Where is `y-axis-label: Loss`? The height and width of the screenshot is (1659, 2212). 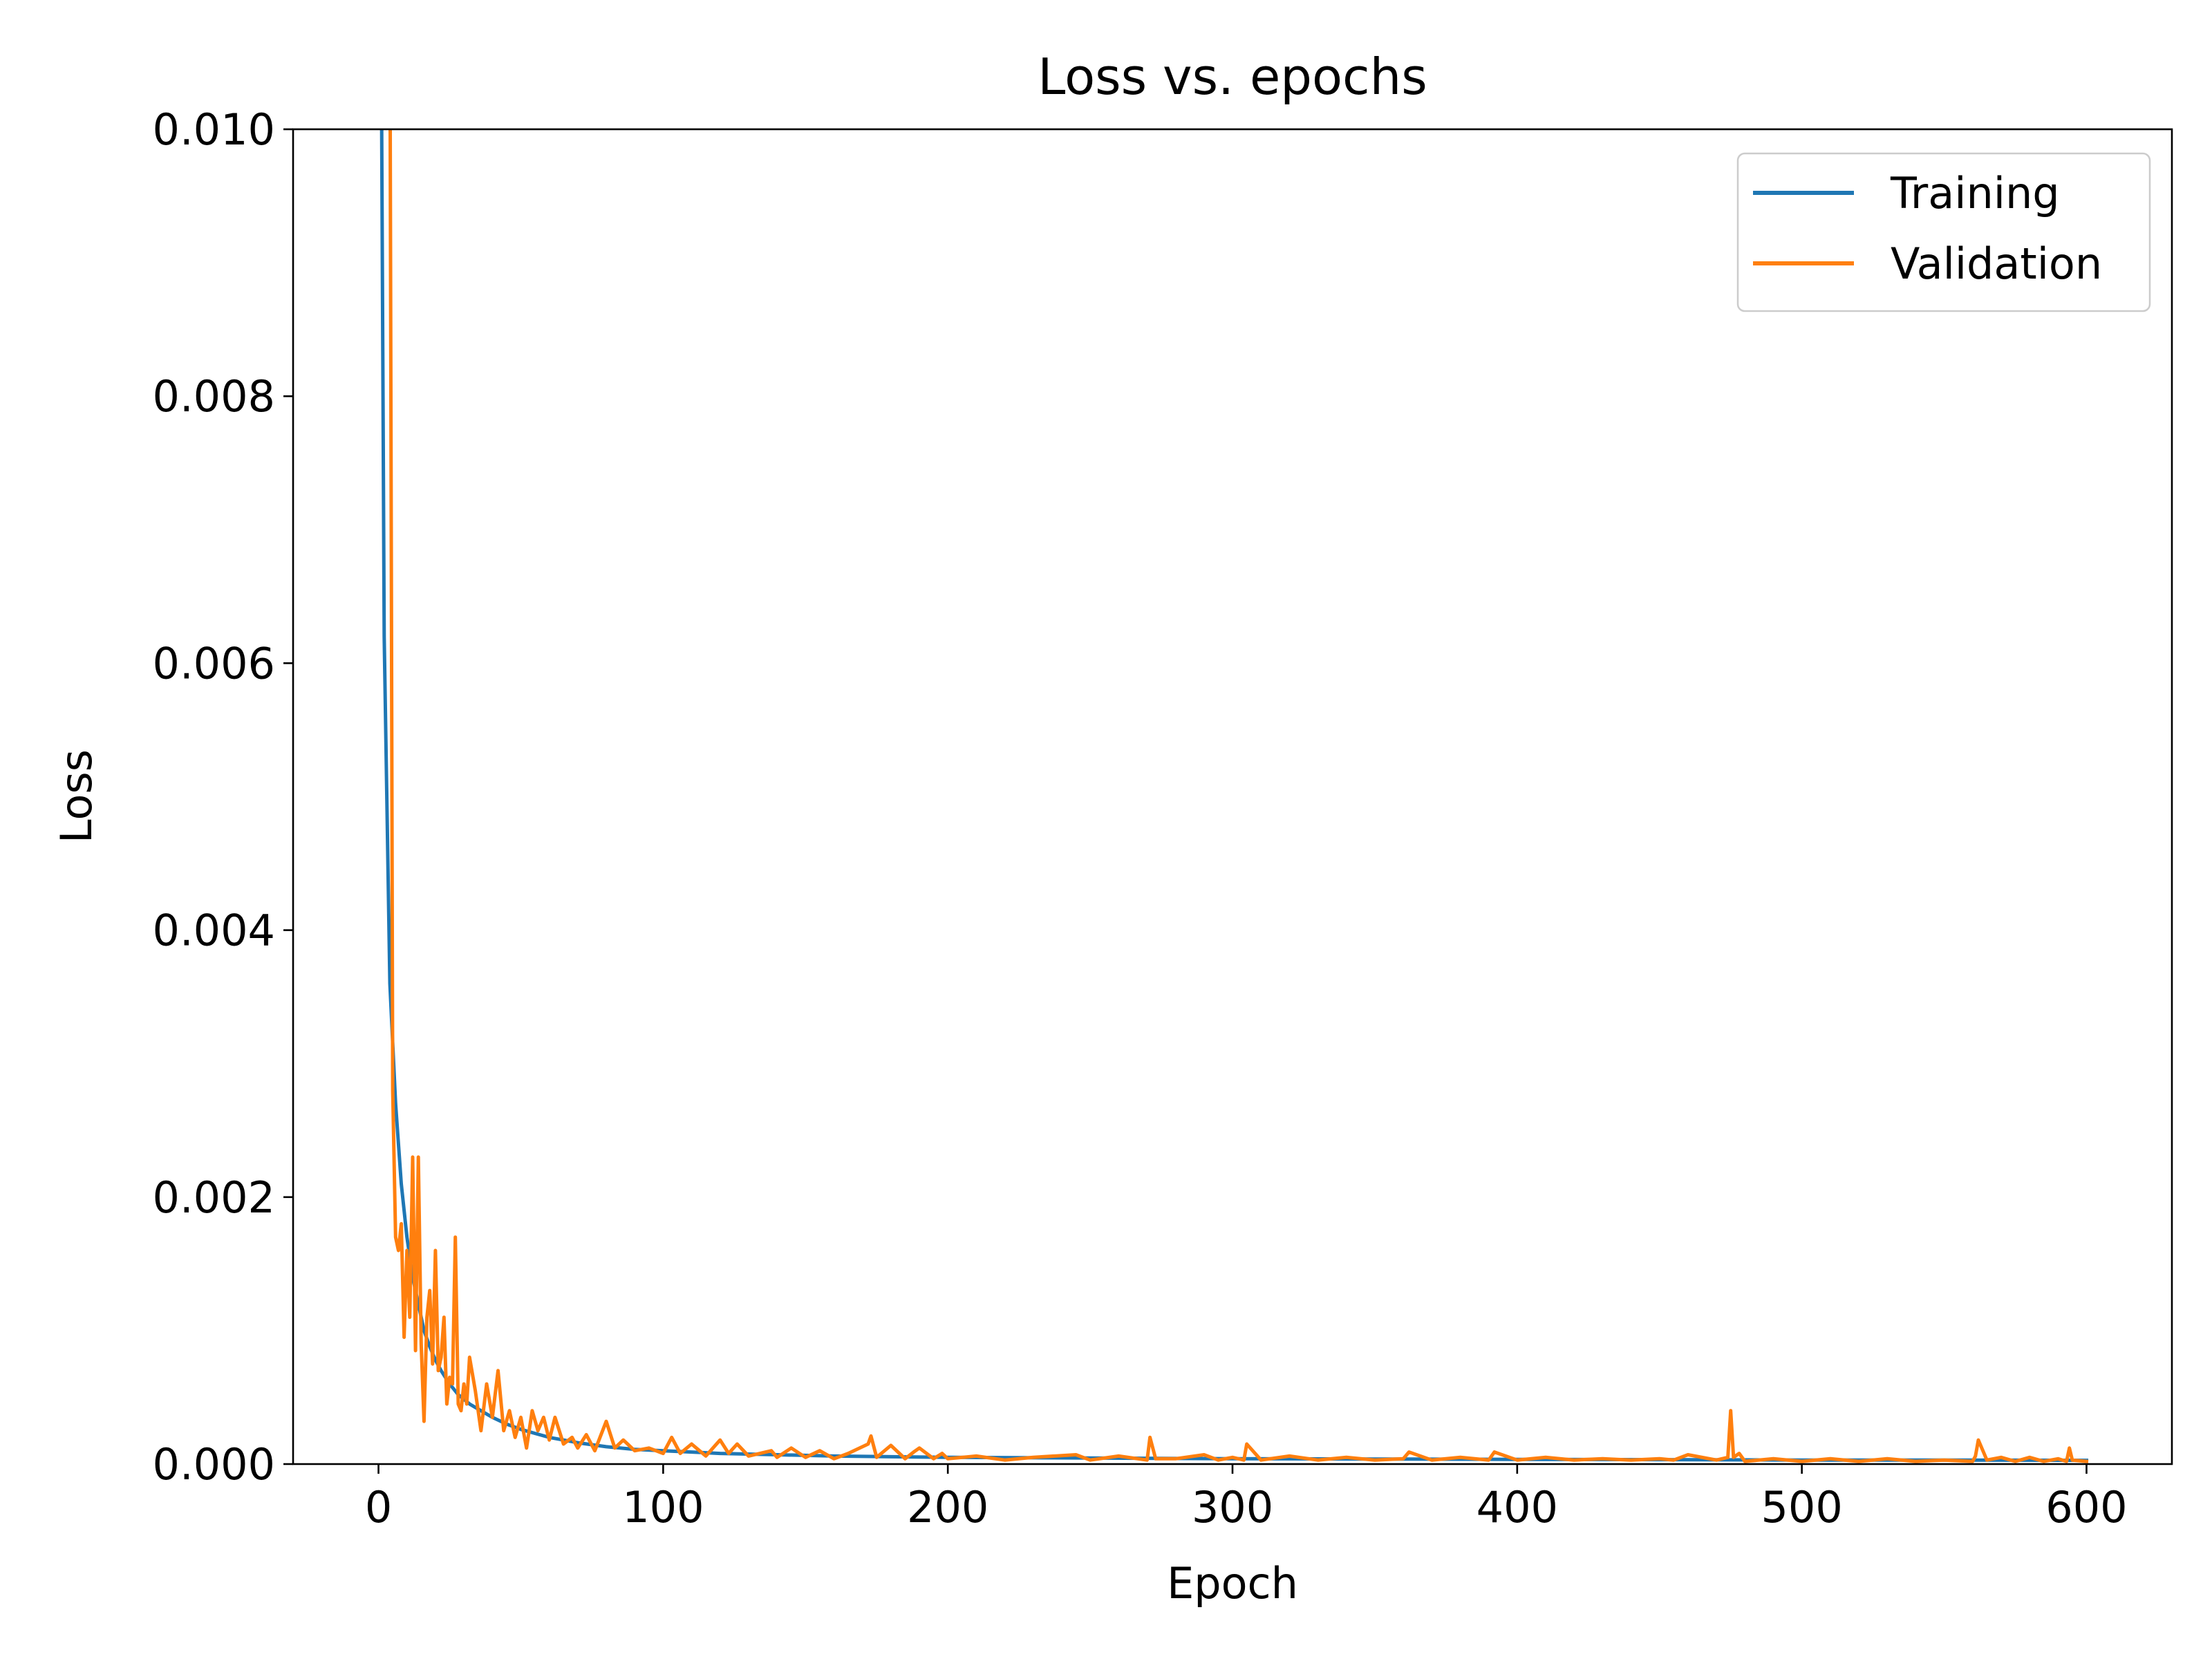 y-axis-label: Loss is located at coordinates (76, 796).